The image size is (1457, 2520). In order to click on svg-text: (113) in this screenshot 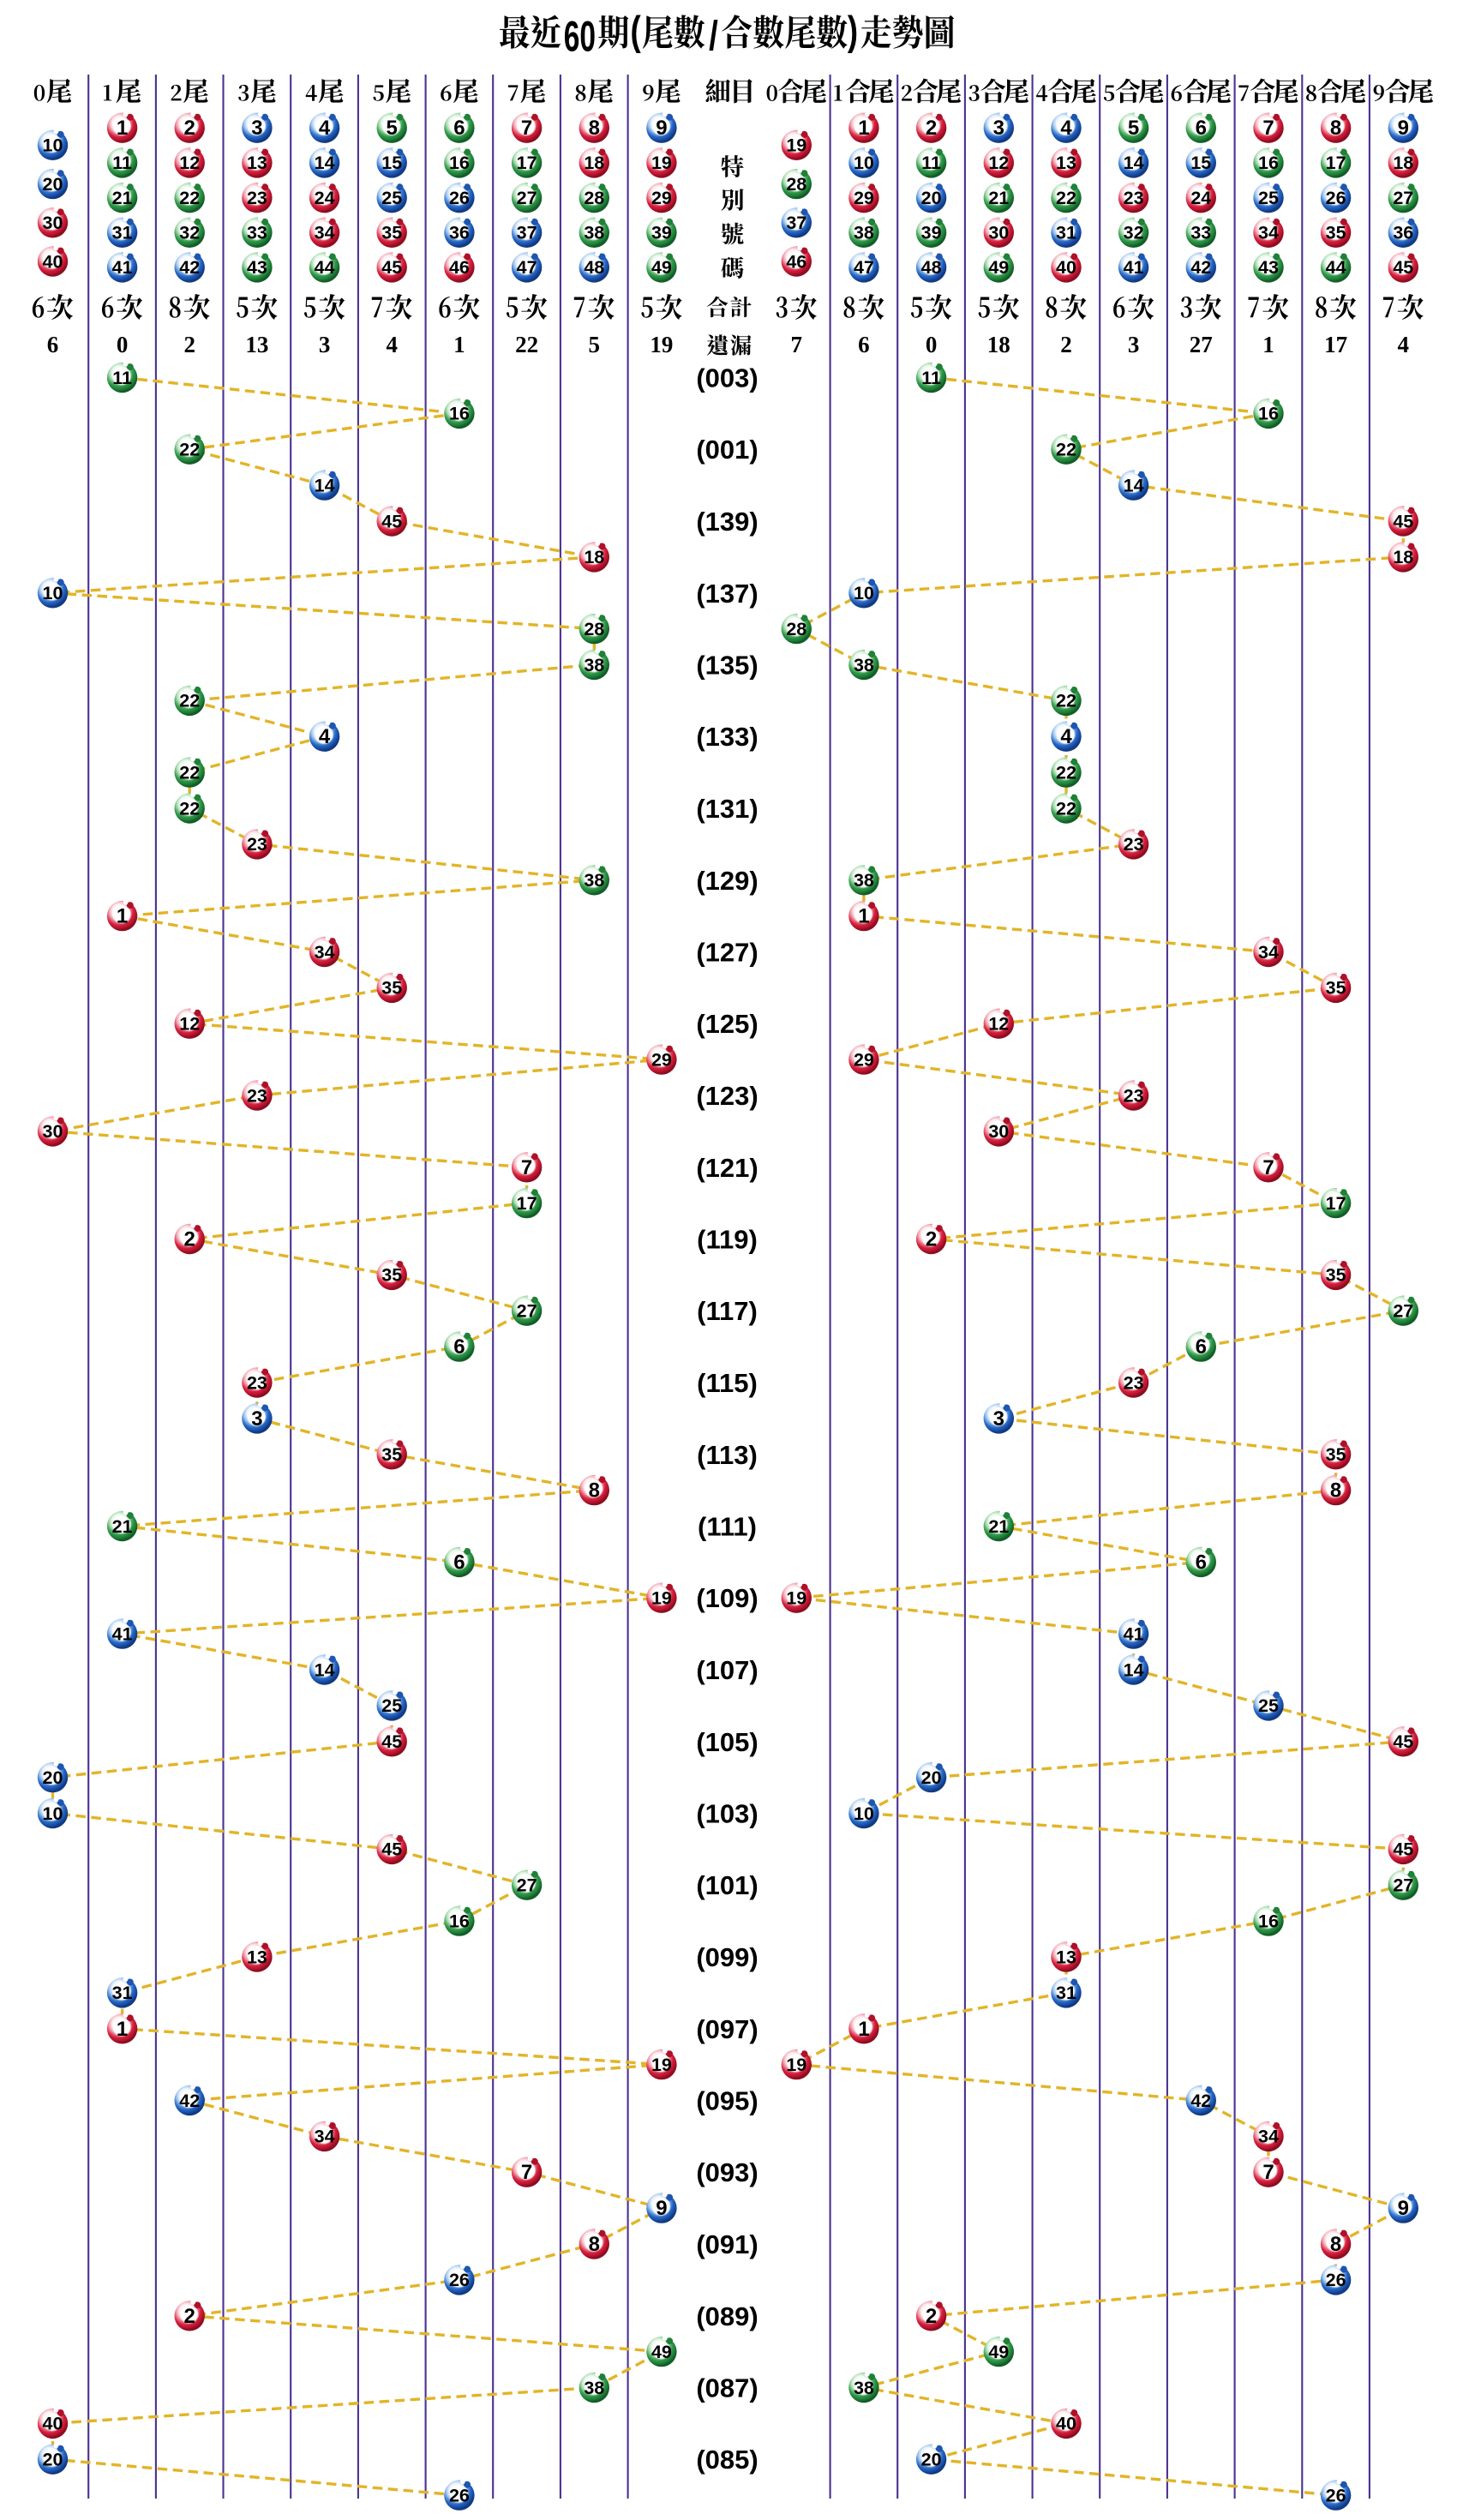, I will do `click(727, 1455)`.